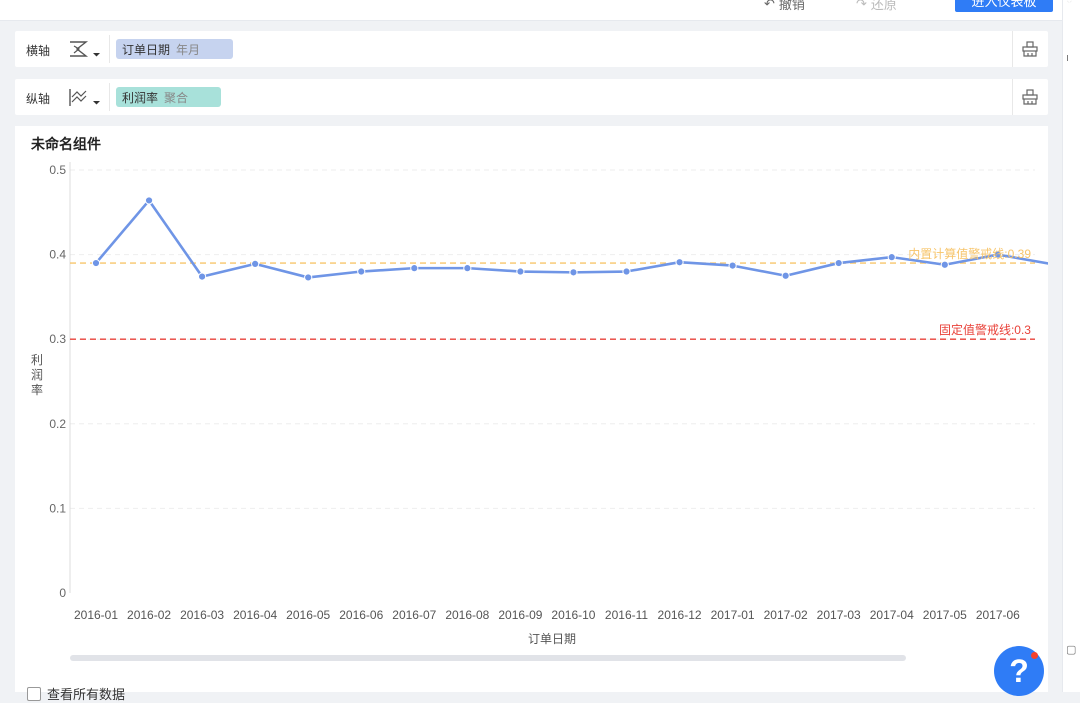 Image resolution: width=1080 pixels, height=703 pixels. Describe the element at coordinates (188, 49) in the screenshot. I see `x-axis-field-mode: 年月` at that location.